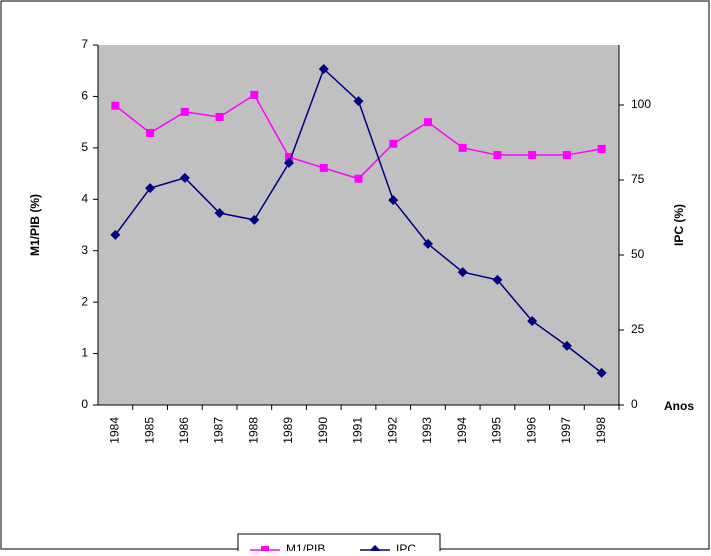 The width and height of the screenshot is (711, 556). What do you see at coordinates (634, 404) in the screenshot?
I see `y2-tick-label: 0` at bounding box center [634, 404].